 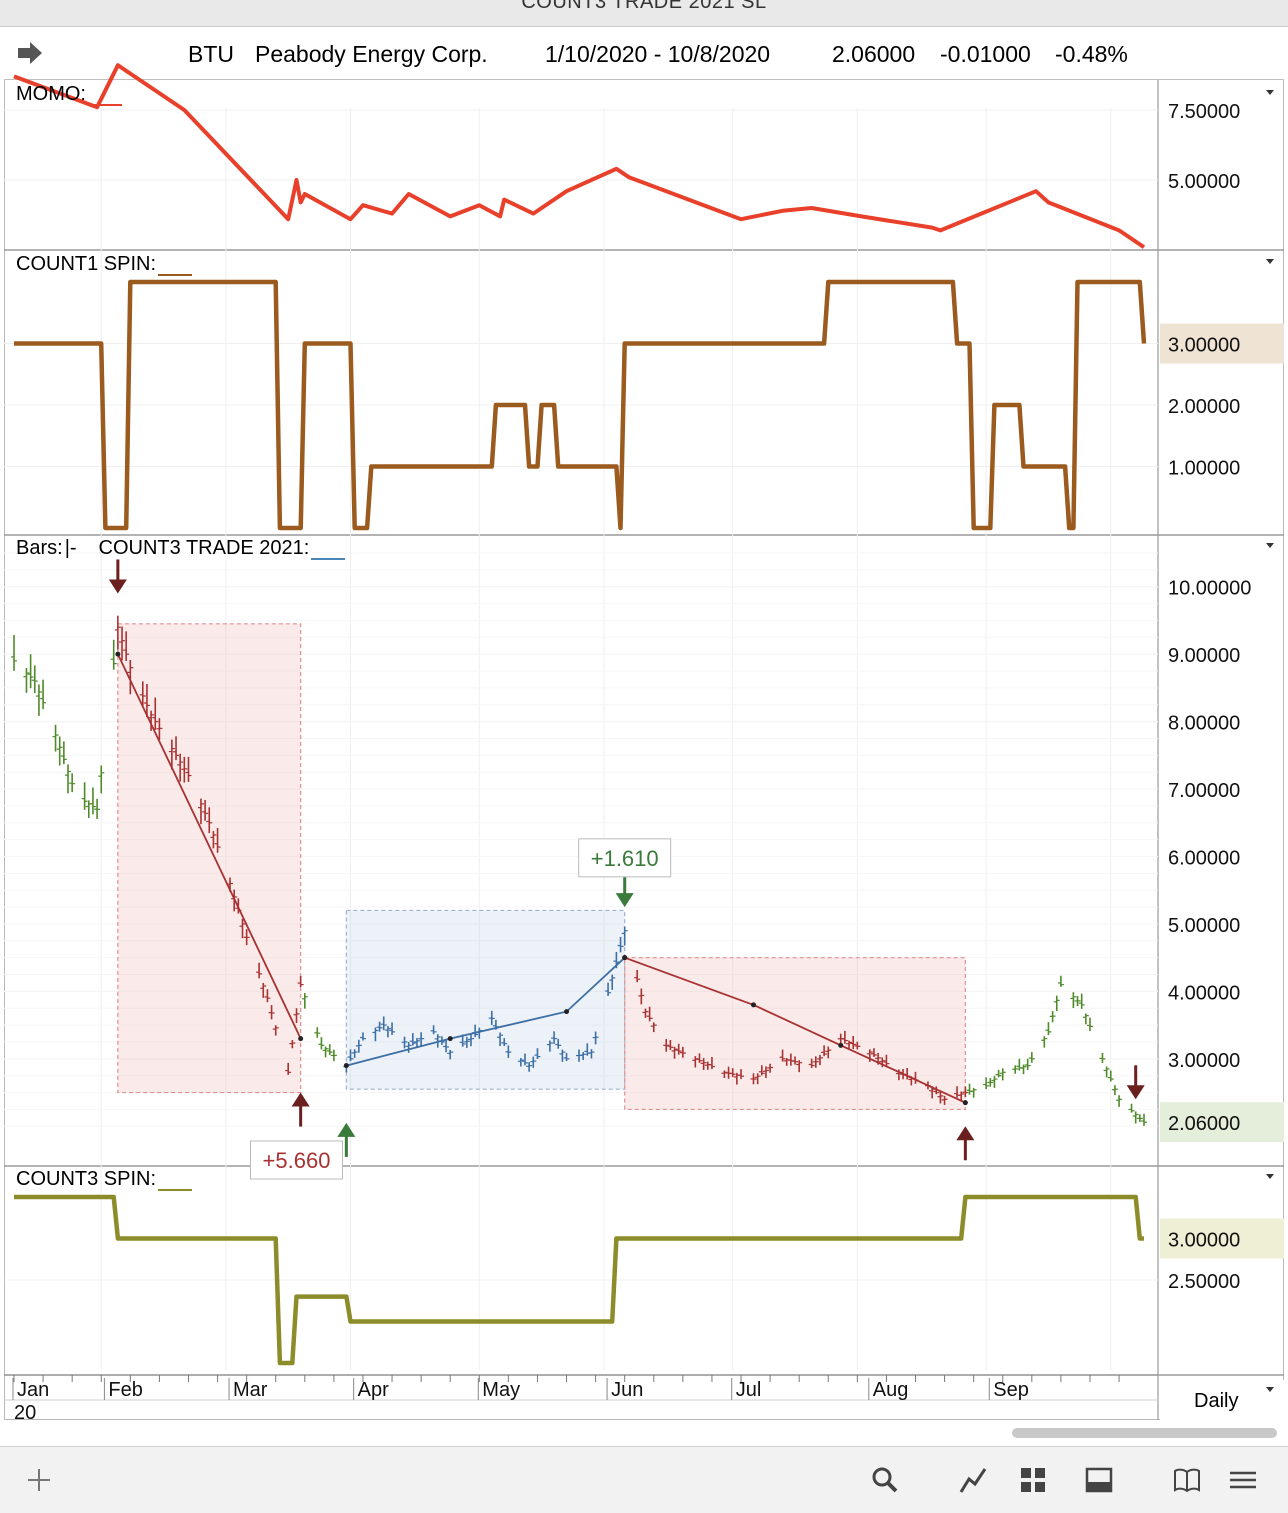 I want to click on cover-arrow, so click(x=300, y=1109).